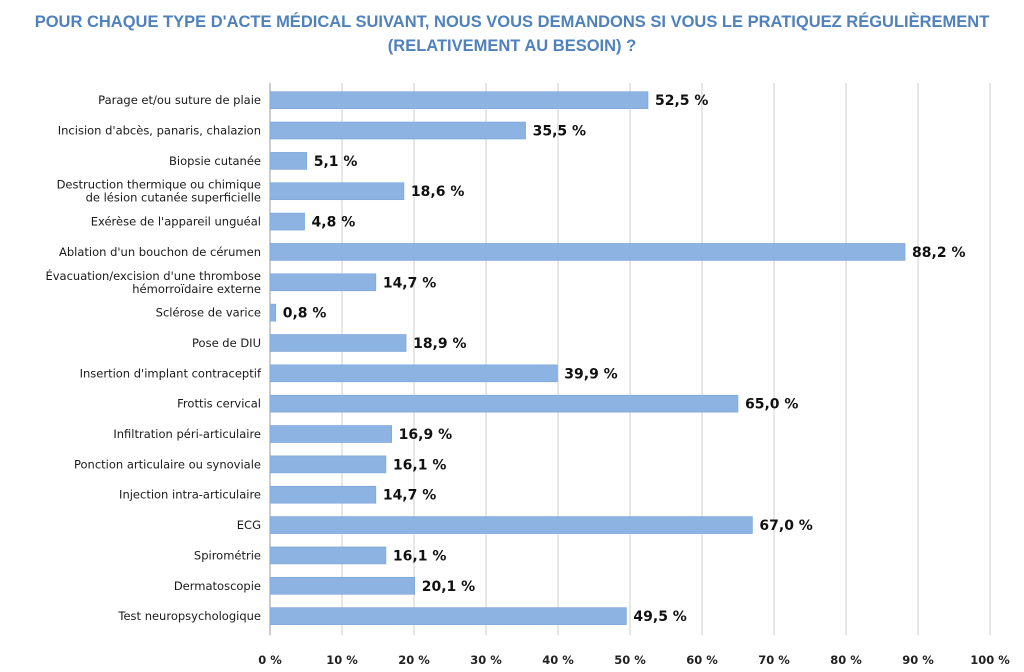 The width and height of the screenshot is (1024, 672). What do you see at coordinates (846, 660) in the screenshot?
I see `x-tick-label: 80 %` at bounding box center [846, 660].